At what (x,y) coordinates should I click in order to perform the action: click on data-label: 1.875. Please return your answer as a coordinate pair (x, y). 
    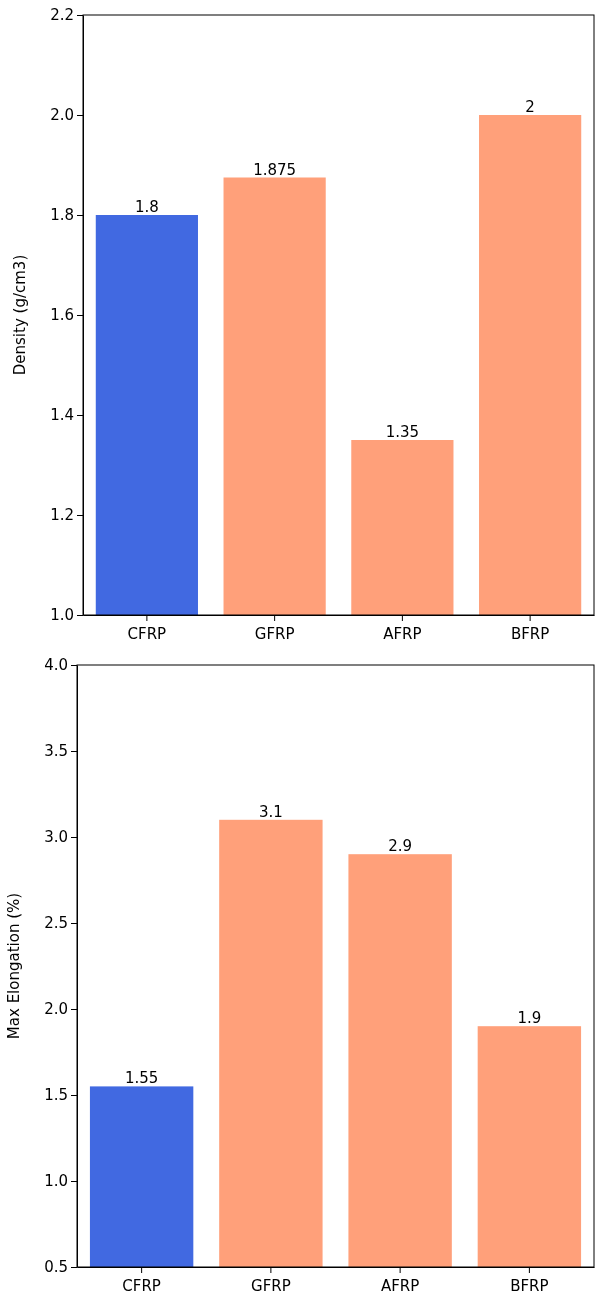
    Looking at the image, I should click on (275, 169).